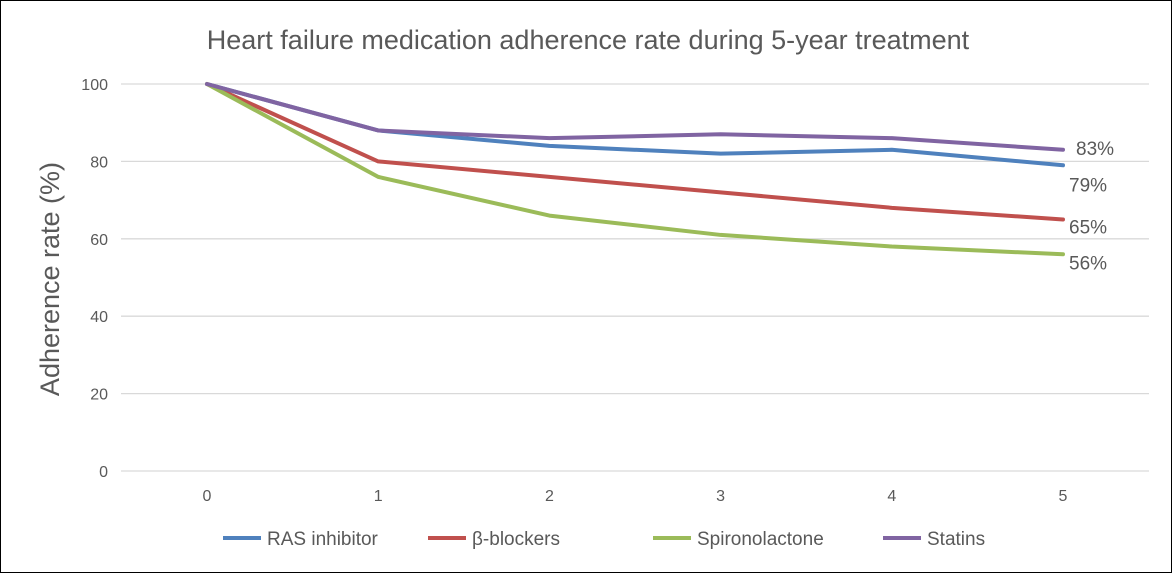 This screenshot has width=1172, height=574. Describe the element at coordinates (50, 279) in the screenshot. I see `y-axis-label: Adherence rate (%)` at that location.